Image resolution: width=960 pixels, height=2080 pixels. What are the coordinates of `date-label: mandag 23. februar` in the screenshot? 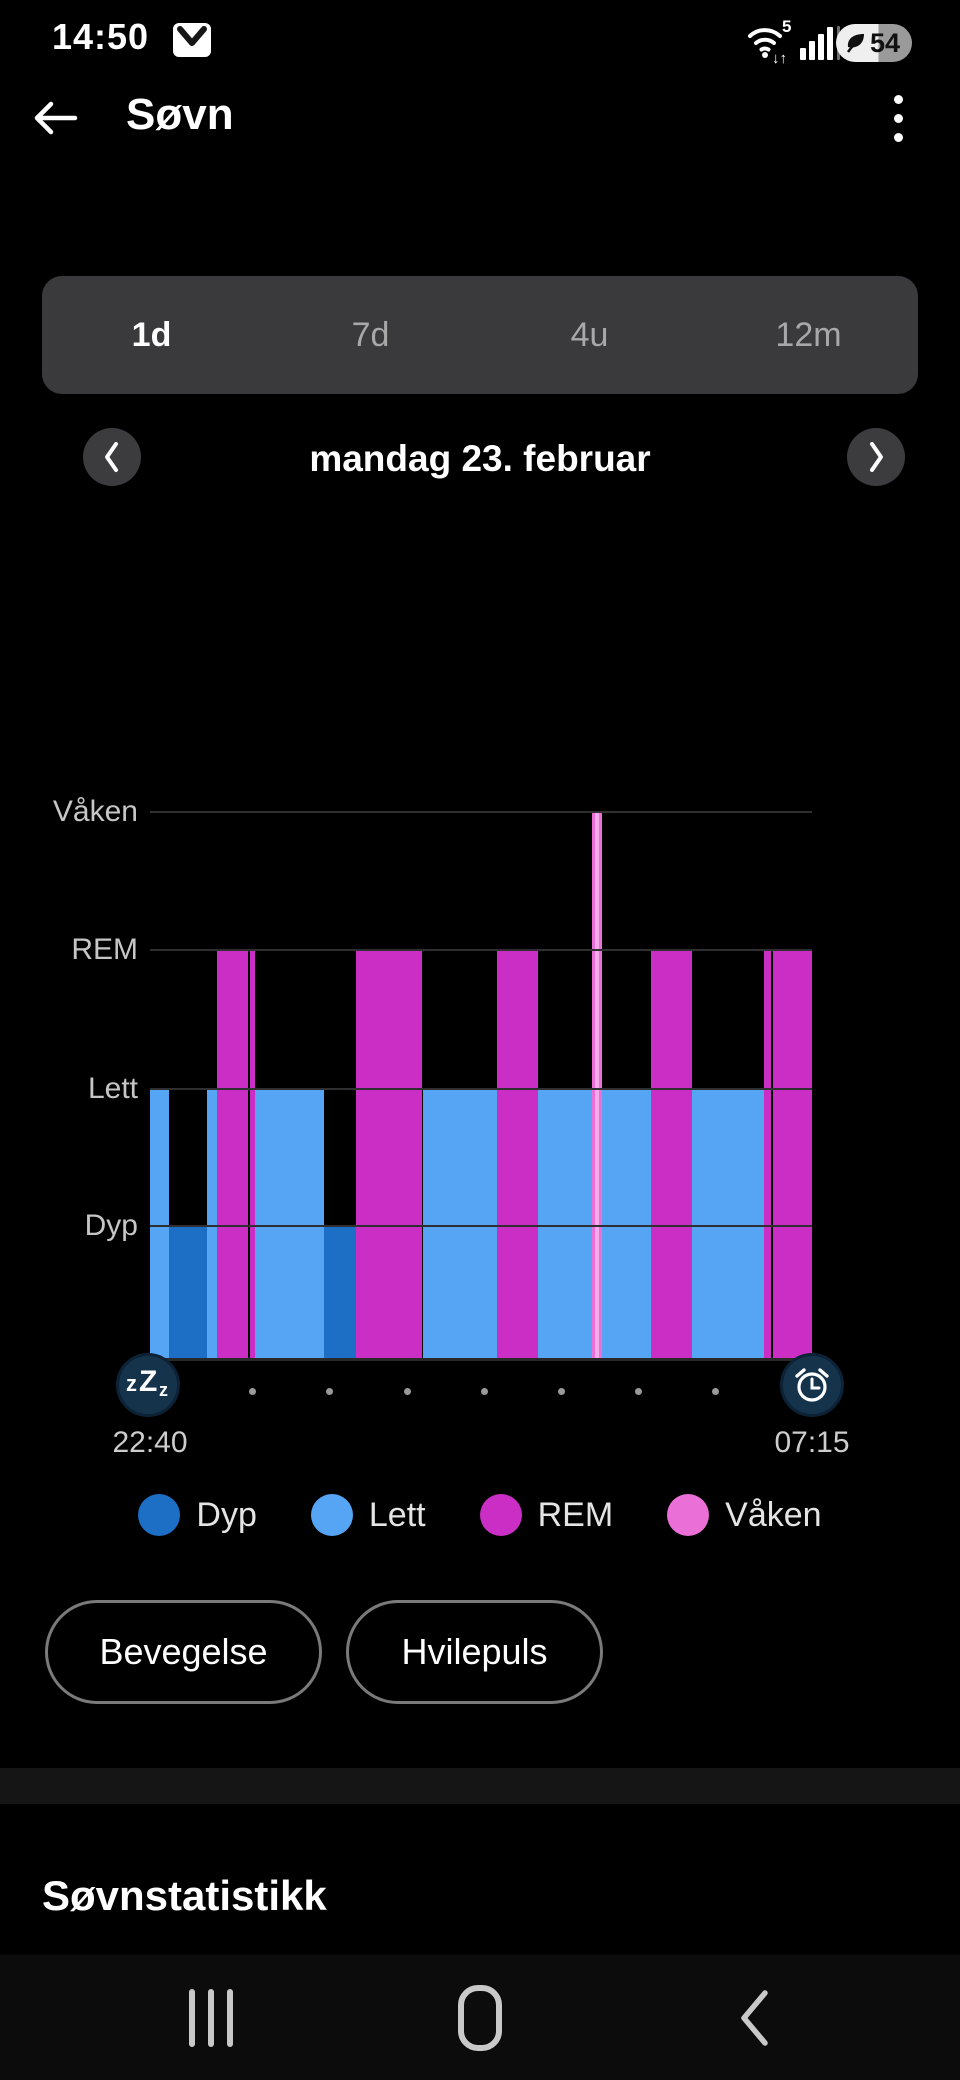 It's located at (480, 458).